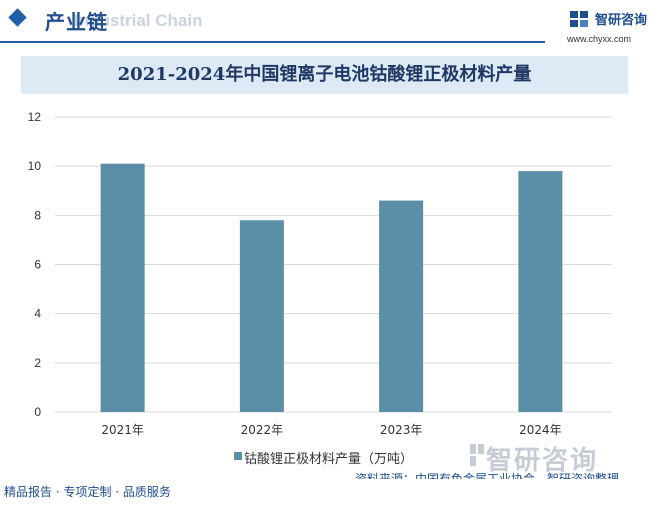 Image resolution: width=657 pixels, height=506 pixels. Describe the element at coordinates (401, 430) in the screenshot. I see `x-tick-label: 2023年` at that location.